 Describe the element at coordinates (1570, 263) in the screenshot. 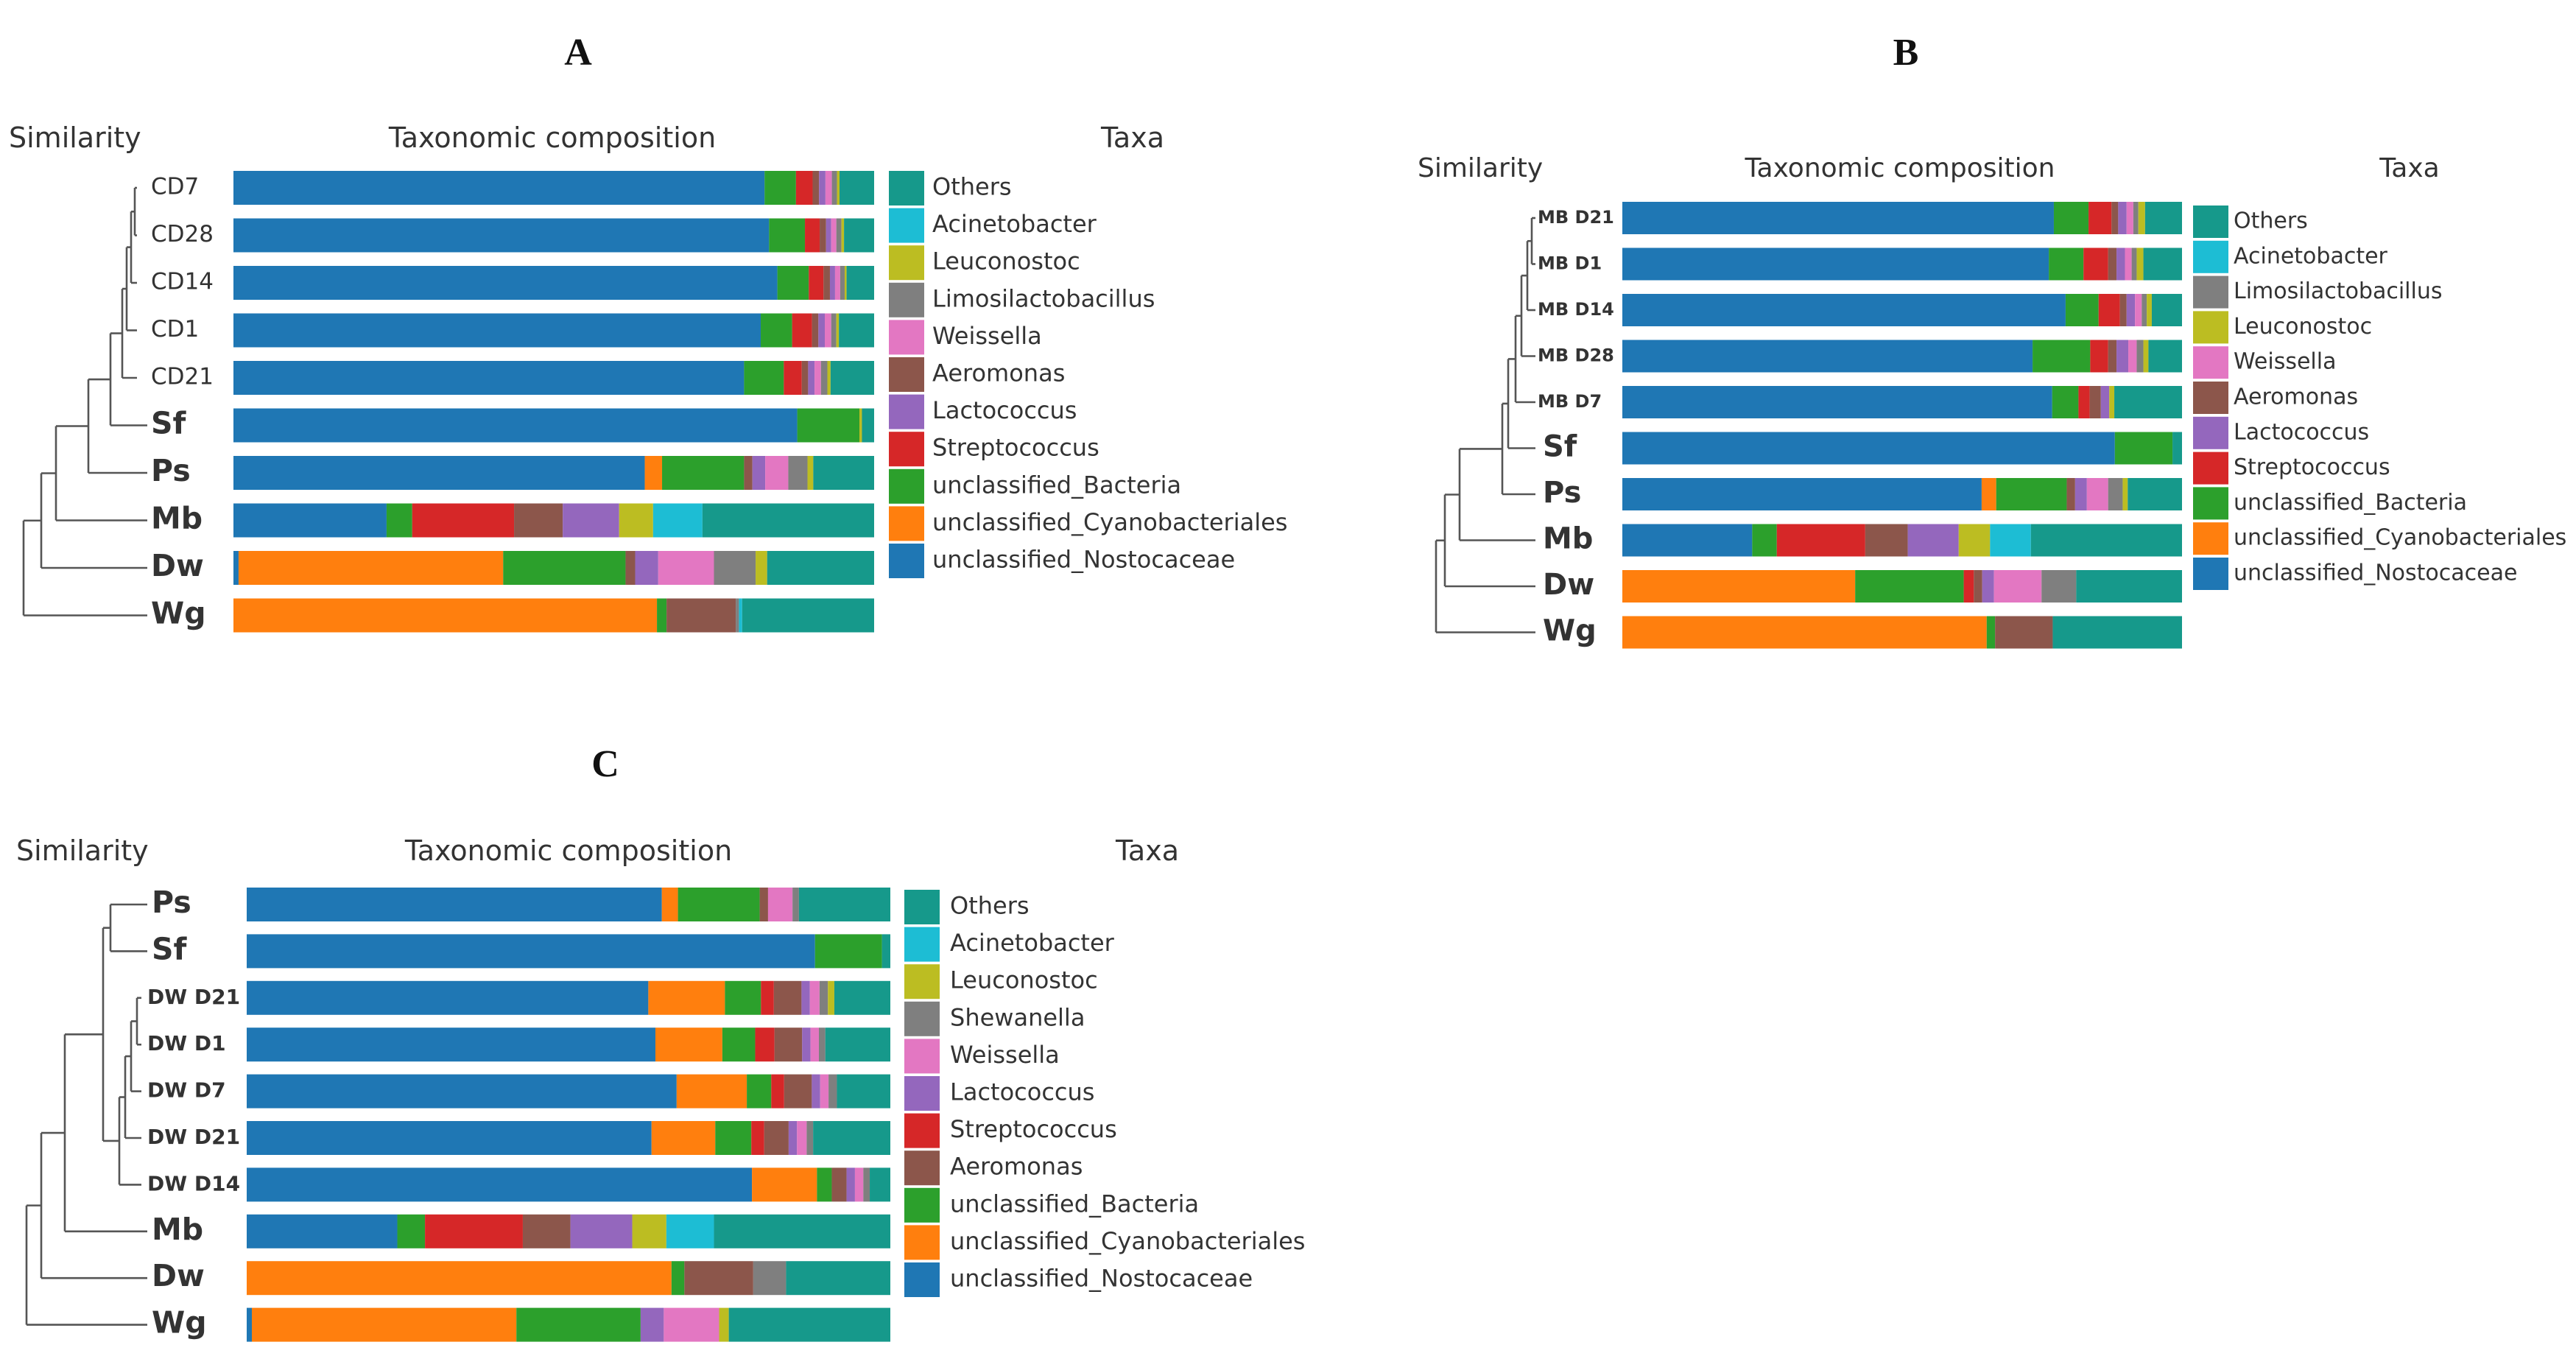

I see `sample-label: MB D1` at that location.